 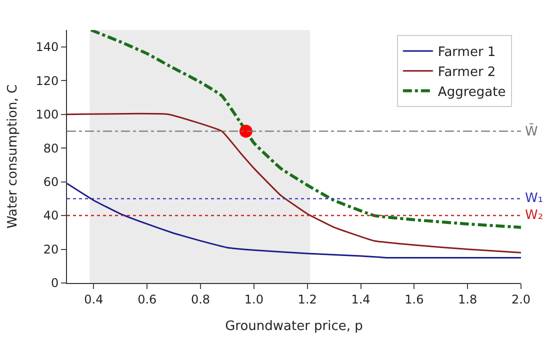 What do you see at coordinates (47, 47) in the screenshot?
I see `y-tick-label: 140` at bounding box center [47, 47].